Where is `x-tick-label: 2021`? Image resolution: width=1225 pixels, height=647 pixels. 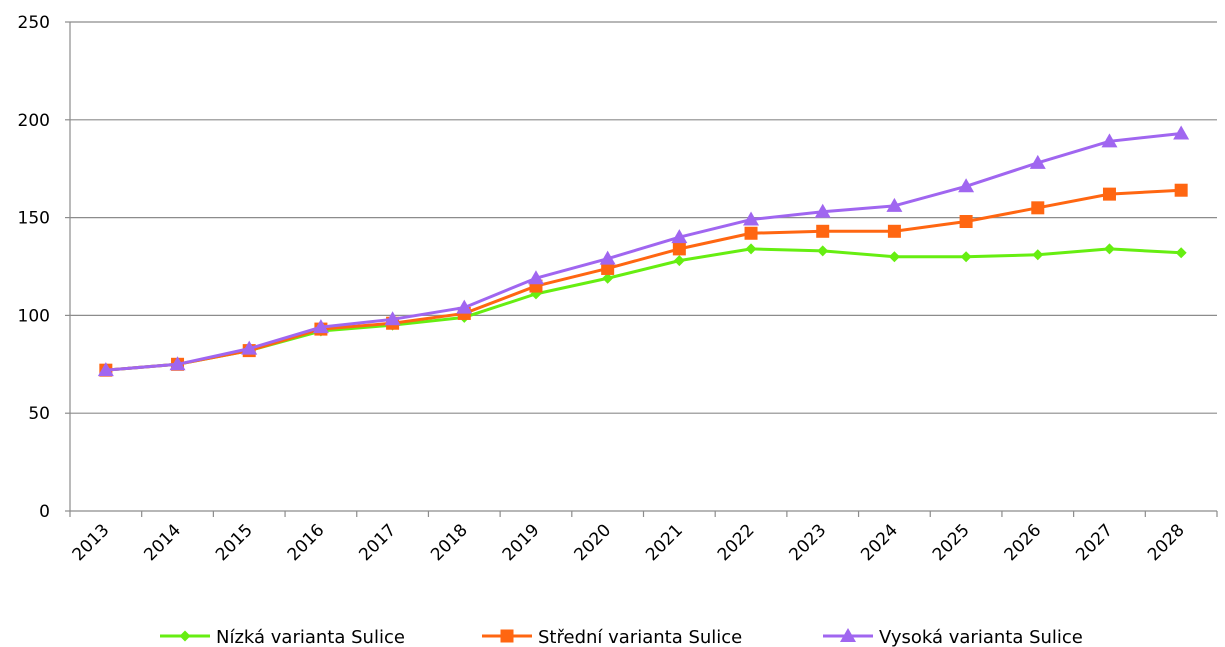 x-tick-label: 2021 is located at coordinates (664, 542).